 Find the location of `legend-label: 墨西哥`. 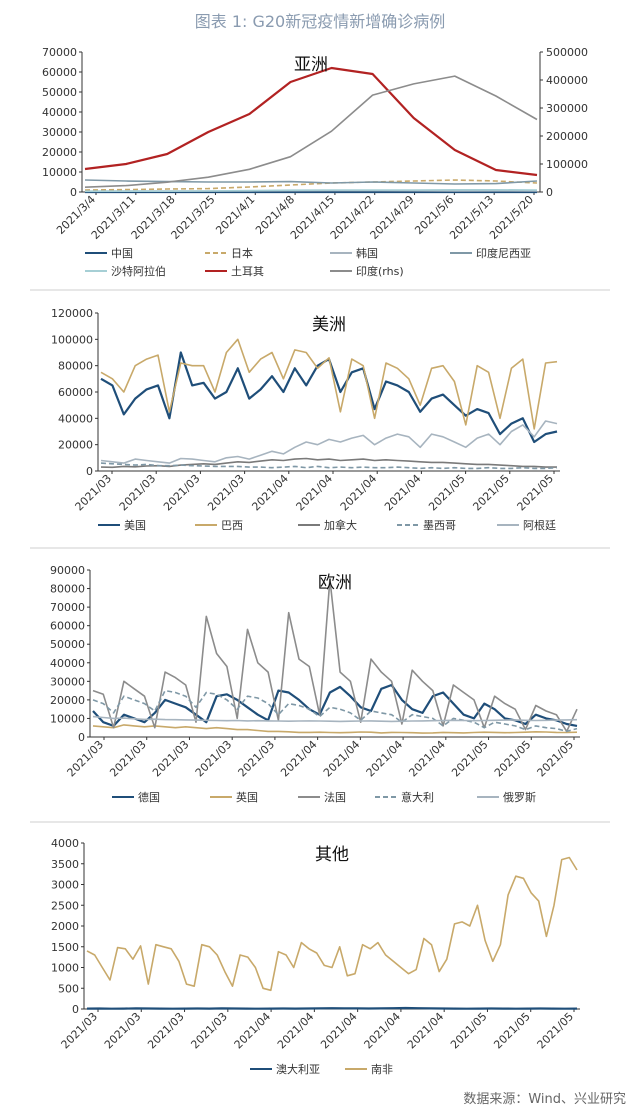

legend-label: 墨西哥 is located at coordinates (439, 525).